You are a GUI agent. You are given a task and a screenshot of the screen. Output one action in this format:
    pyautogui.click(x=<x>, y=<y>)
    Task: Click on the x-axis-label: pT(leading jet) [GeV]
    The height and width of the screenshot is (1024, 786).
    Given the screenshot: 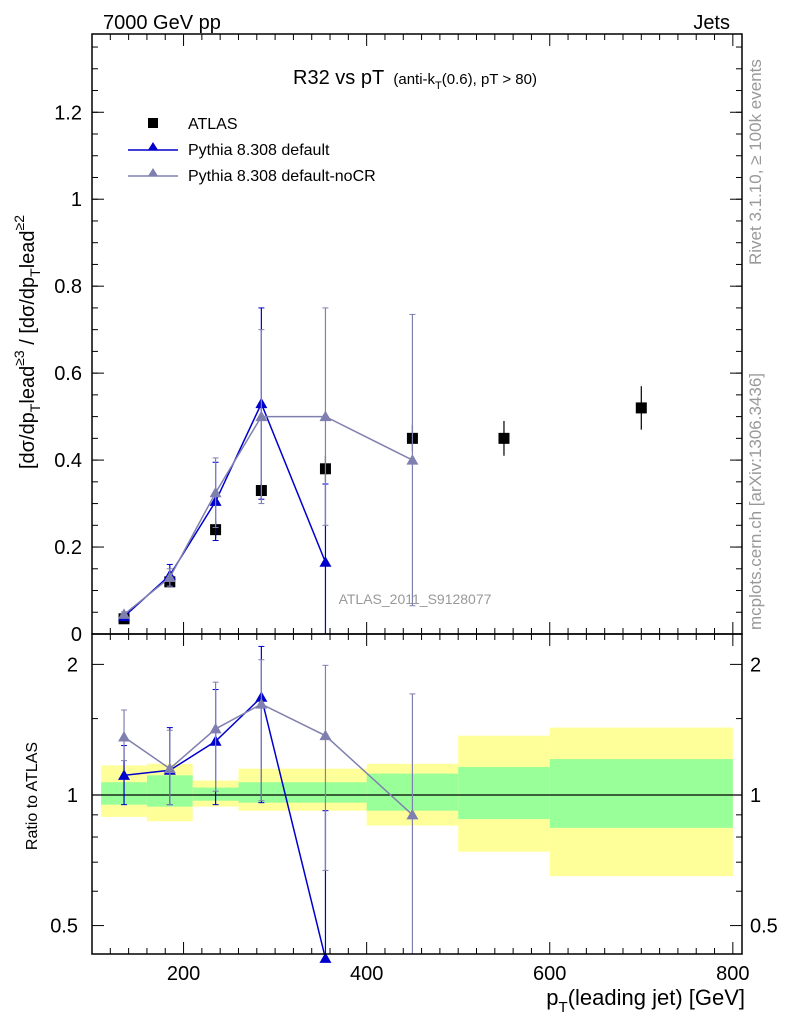 What is the action you would take?
    pyautogui.click(x=645, y=1000)
    